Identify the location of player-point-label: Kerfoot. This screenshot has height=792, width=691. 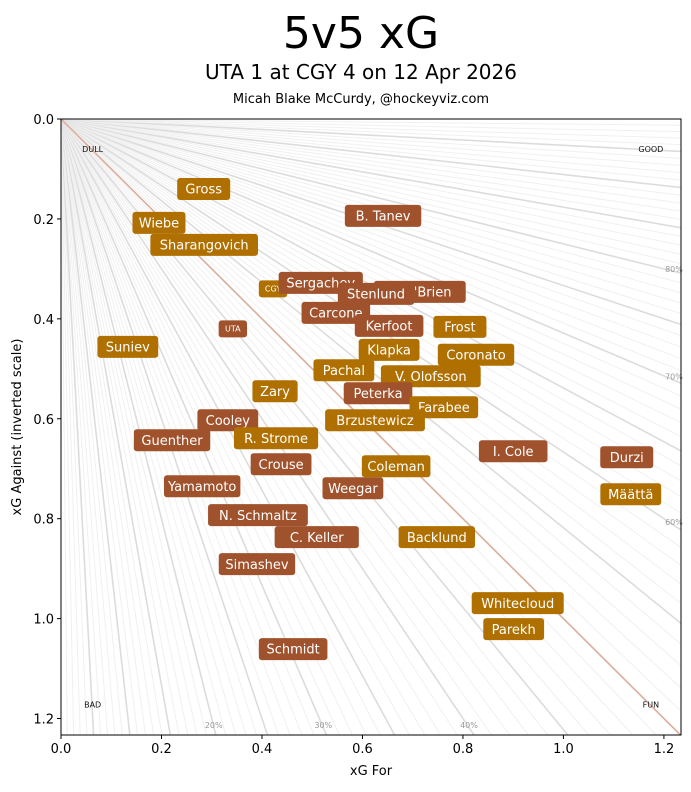
(389, 327).